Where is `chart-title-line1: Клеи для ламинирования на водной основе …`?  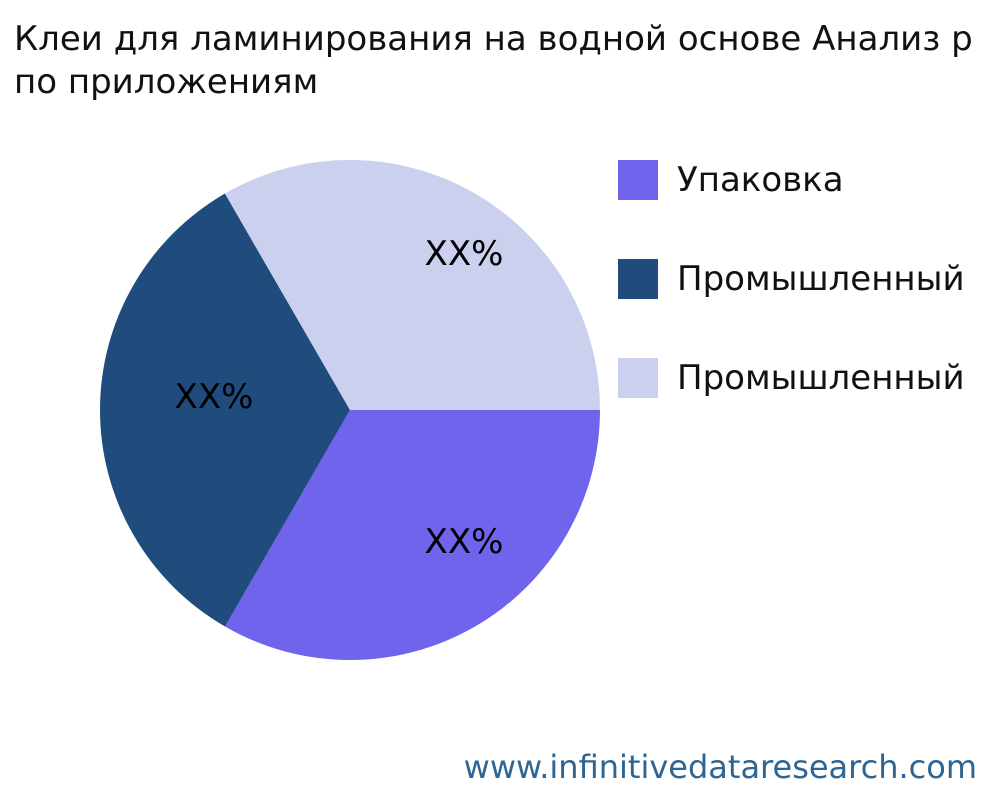 chart-title-line1: Клеи для ламинирования на водной основе … is located at coordinates (493, 39).